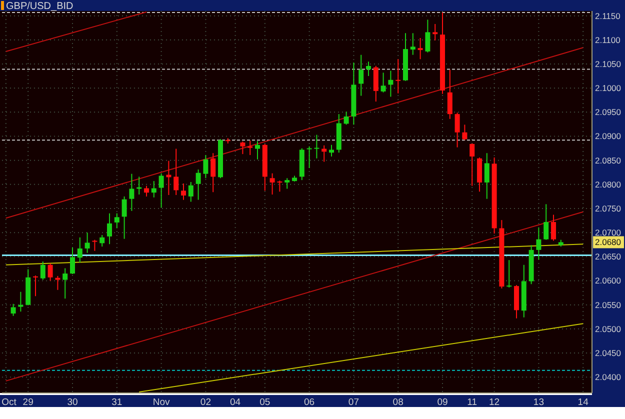  I want to click on x-tick-label: Oct, so click(9, 402).